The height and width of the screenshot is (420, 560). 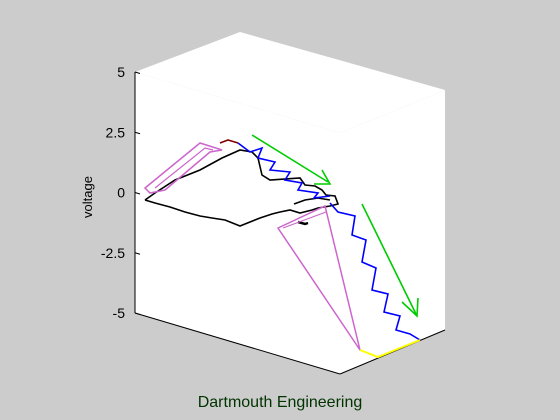 What do you see at coordinates (237, 343) in the screenshot?
I see `bottom-edge-left` at bounding box center [237, 343].